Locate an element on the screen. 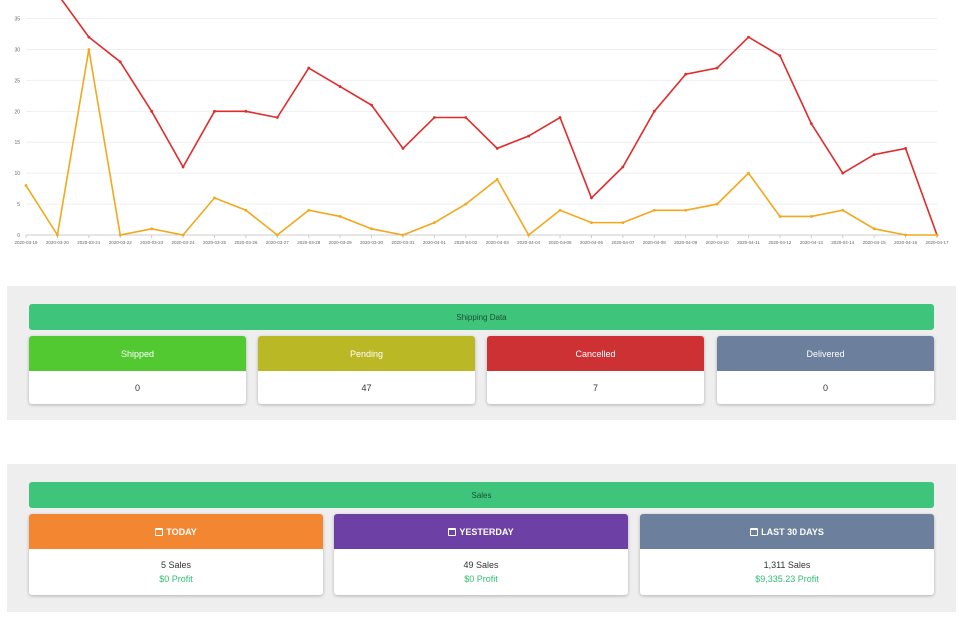 The width and height of the screenshot is (962, 620). cancelled-card: Cancelled 7 is located at coordinates (595, 370).